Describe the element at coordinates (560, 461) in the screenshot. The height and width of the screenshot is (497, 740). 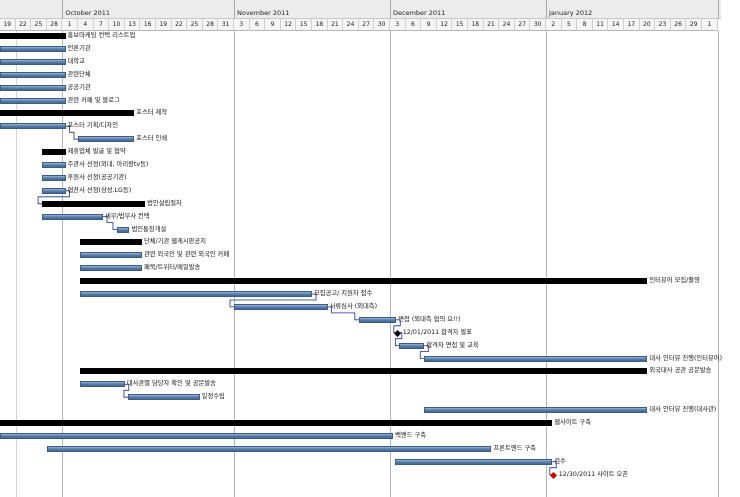
I see `task-label: 검수` at that location.